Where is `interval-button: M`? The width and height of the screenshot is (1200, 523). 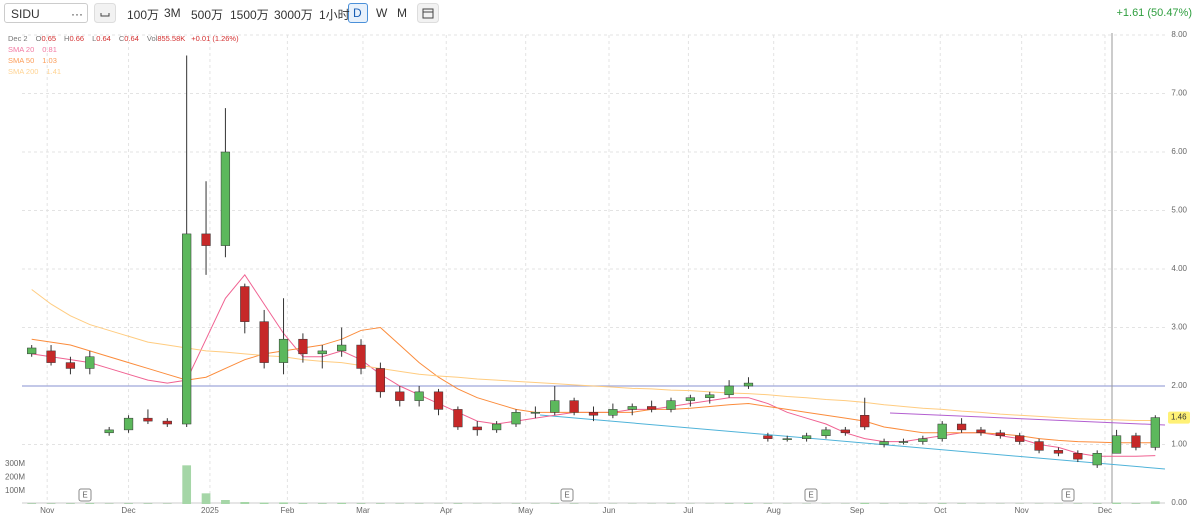 interval-button: M is located at coordinates (402, 13).